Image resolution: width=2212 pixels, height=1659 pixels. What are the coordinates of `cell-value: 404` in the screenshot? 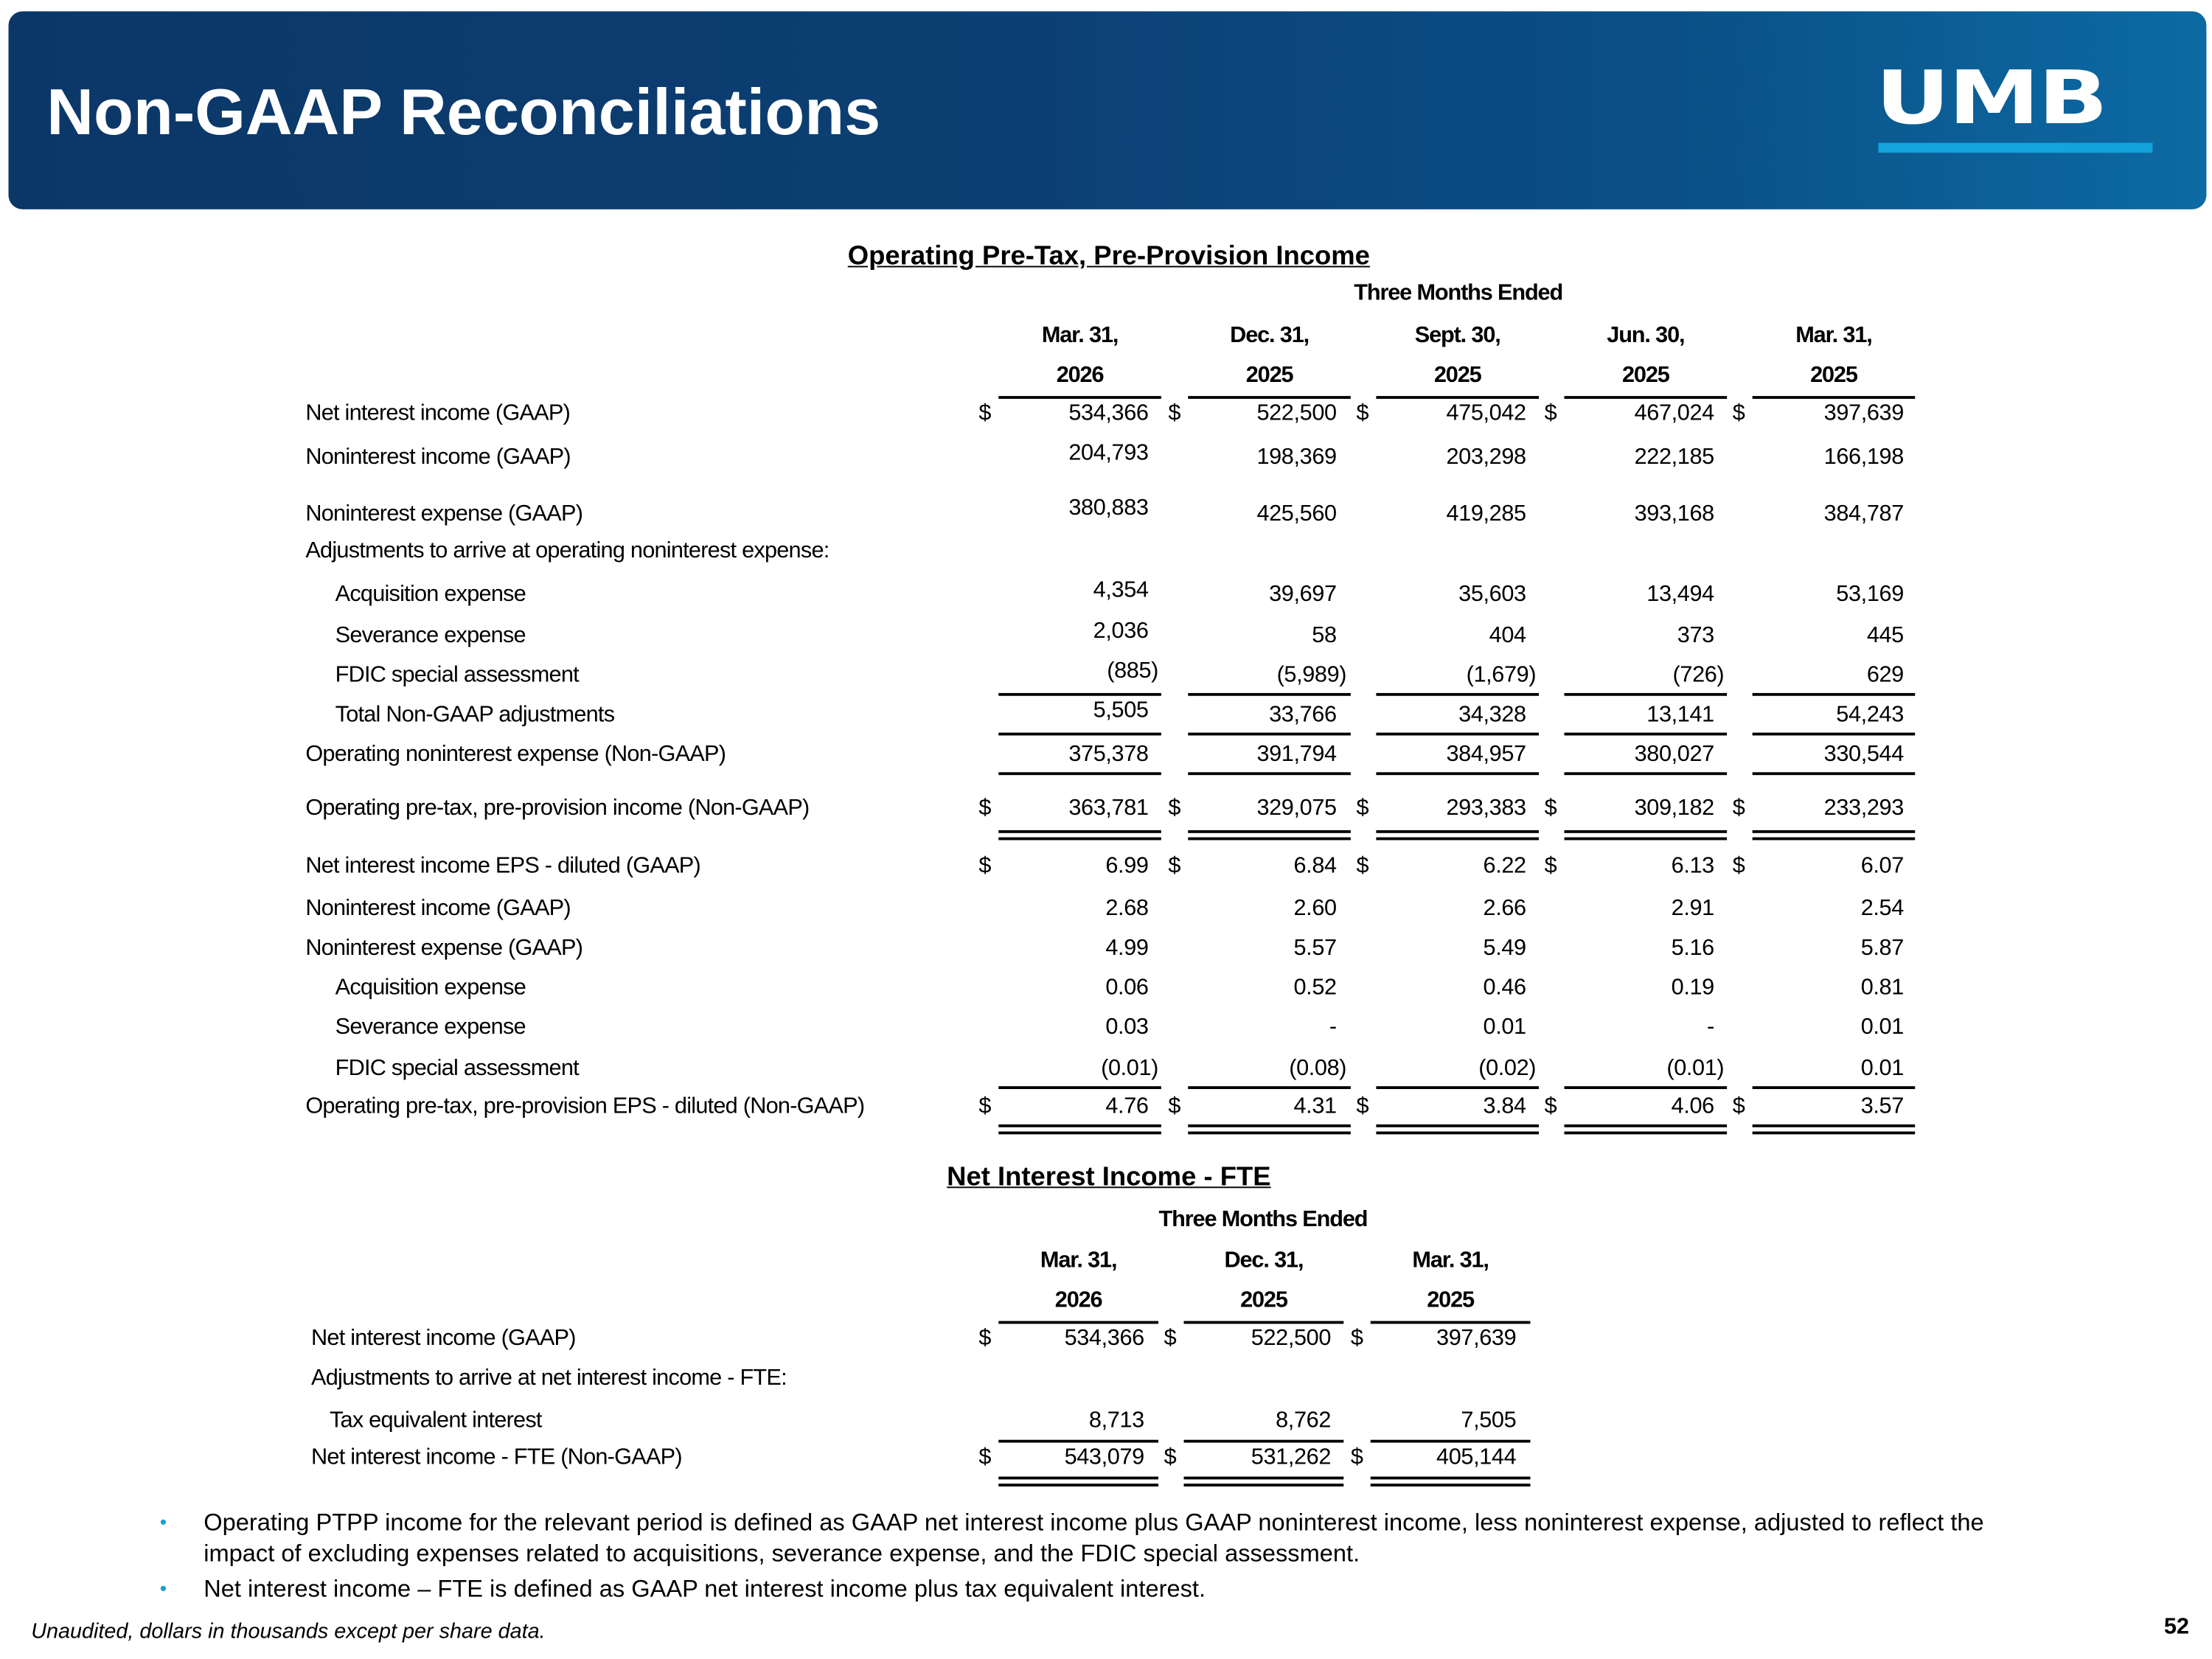 It's located at (1507, 635).